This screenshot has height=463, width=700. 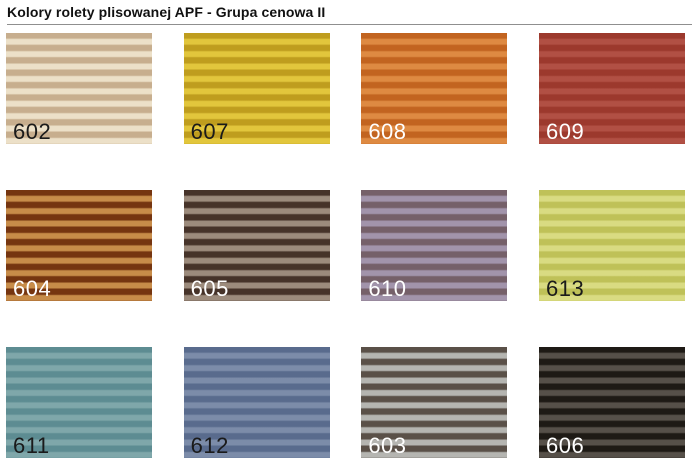 I want to click on swatch-code-label: 609, so click(x=565, y=131).